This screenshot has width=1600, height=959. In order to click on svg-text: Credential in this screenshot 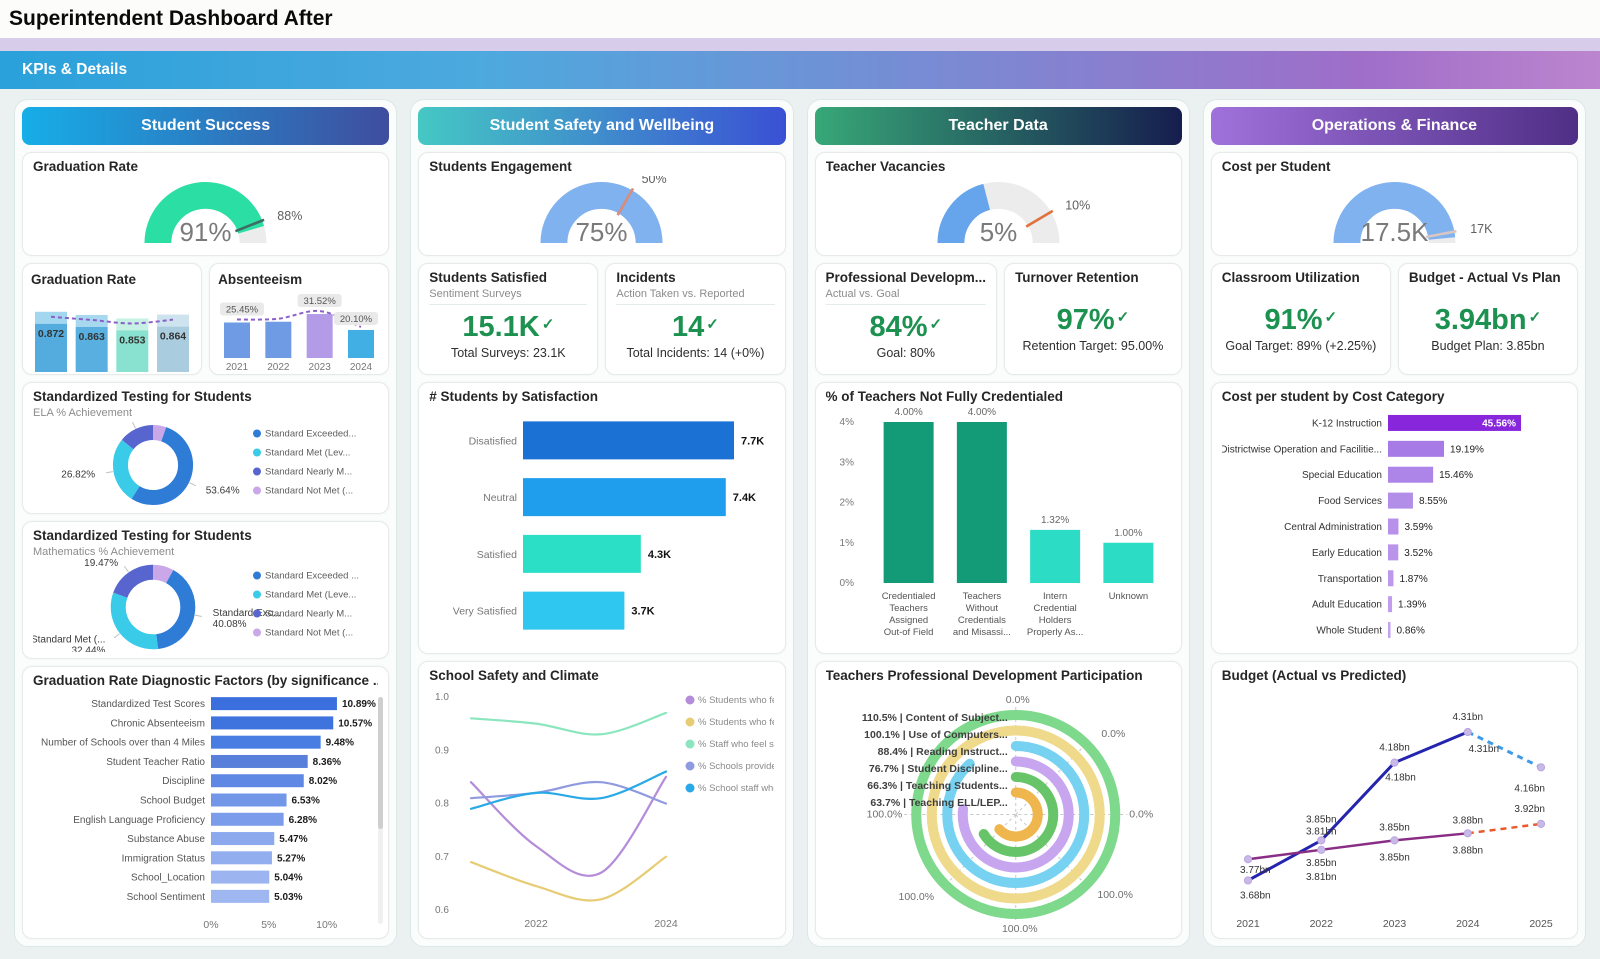, I will do `click(1054, 608)`.